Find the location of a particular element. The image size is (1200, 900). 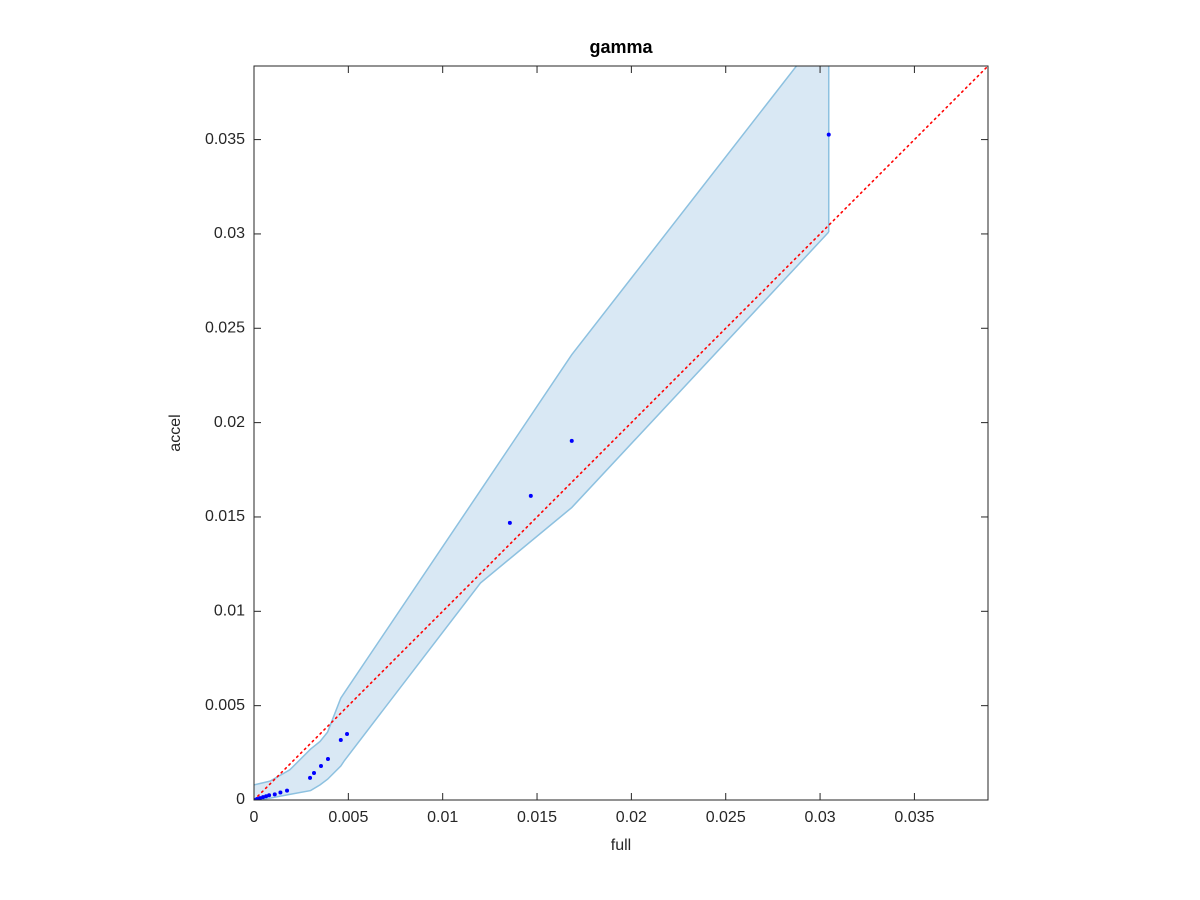

y-tick-label: 0.035 is located at coordinates (225, 139).